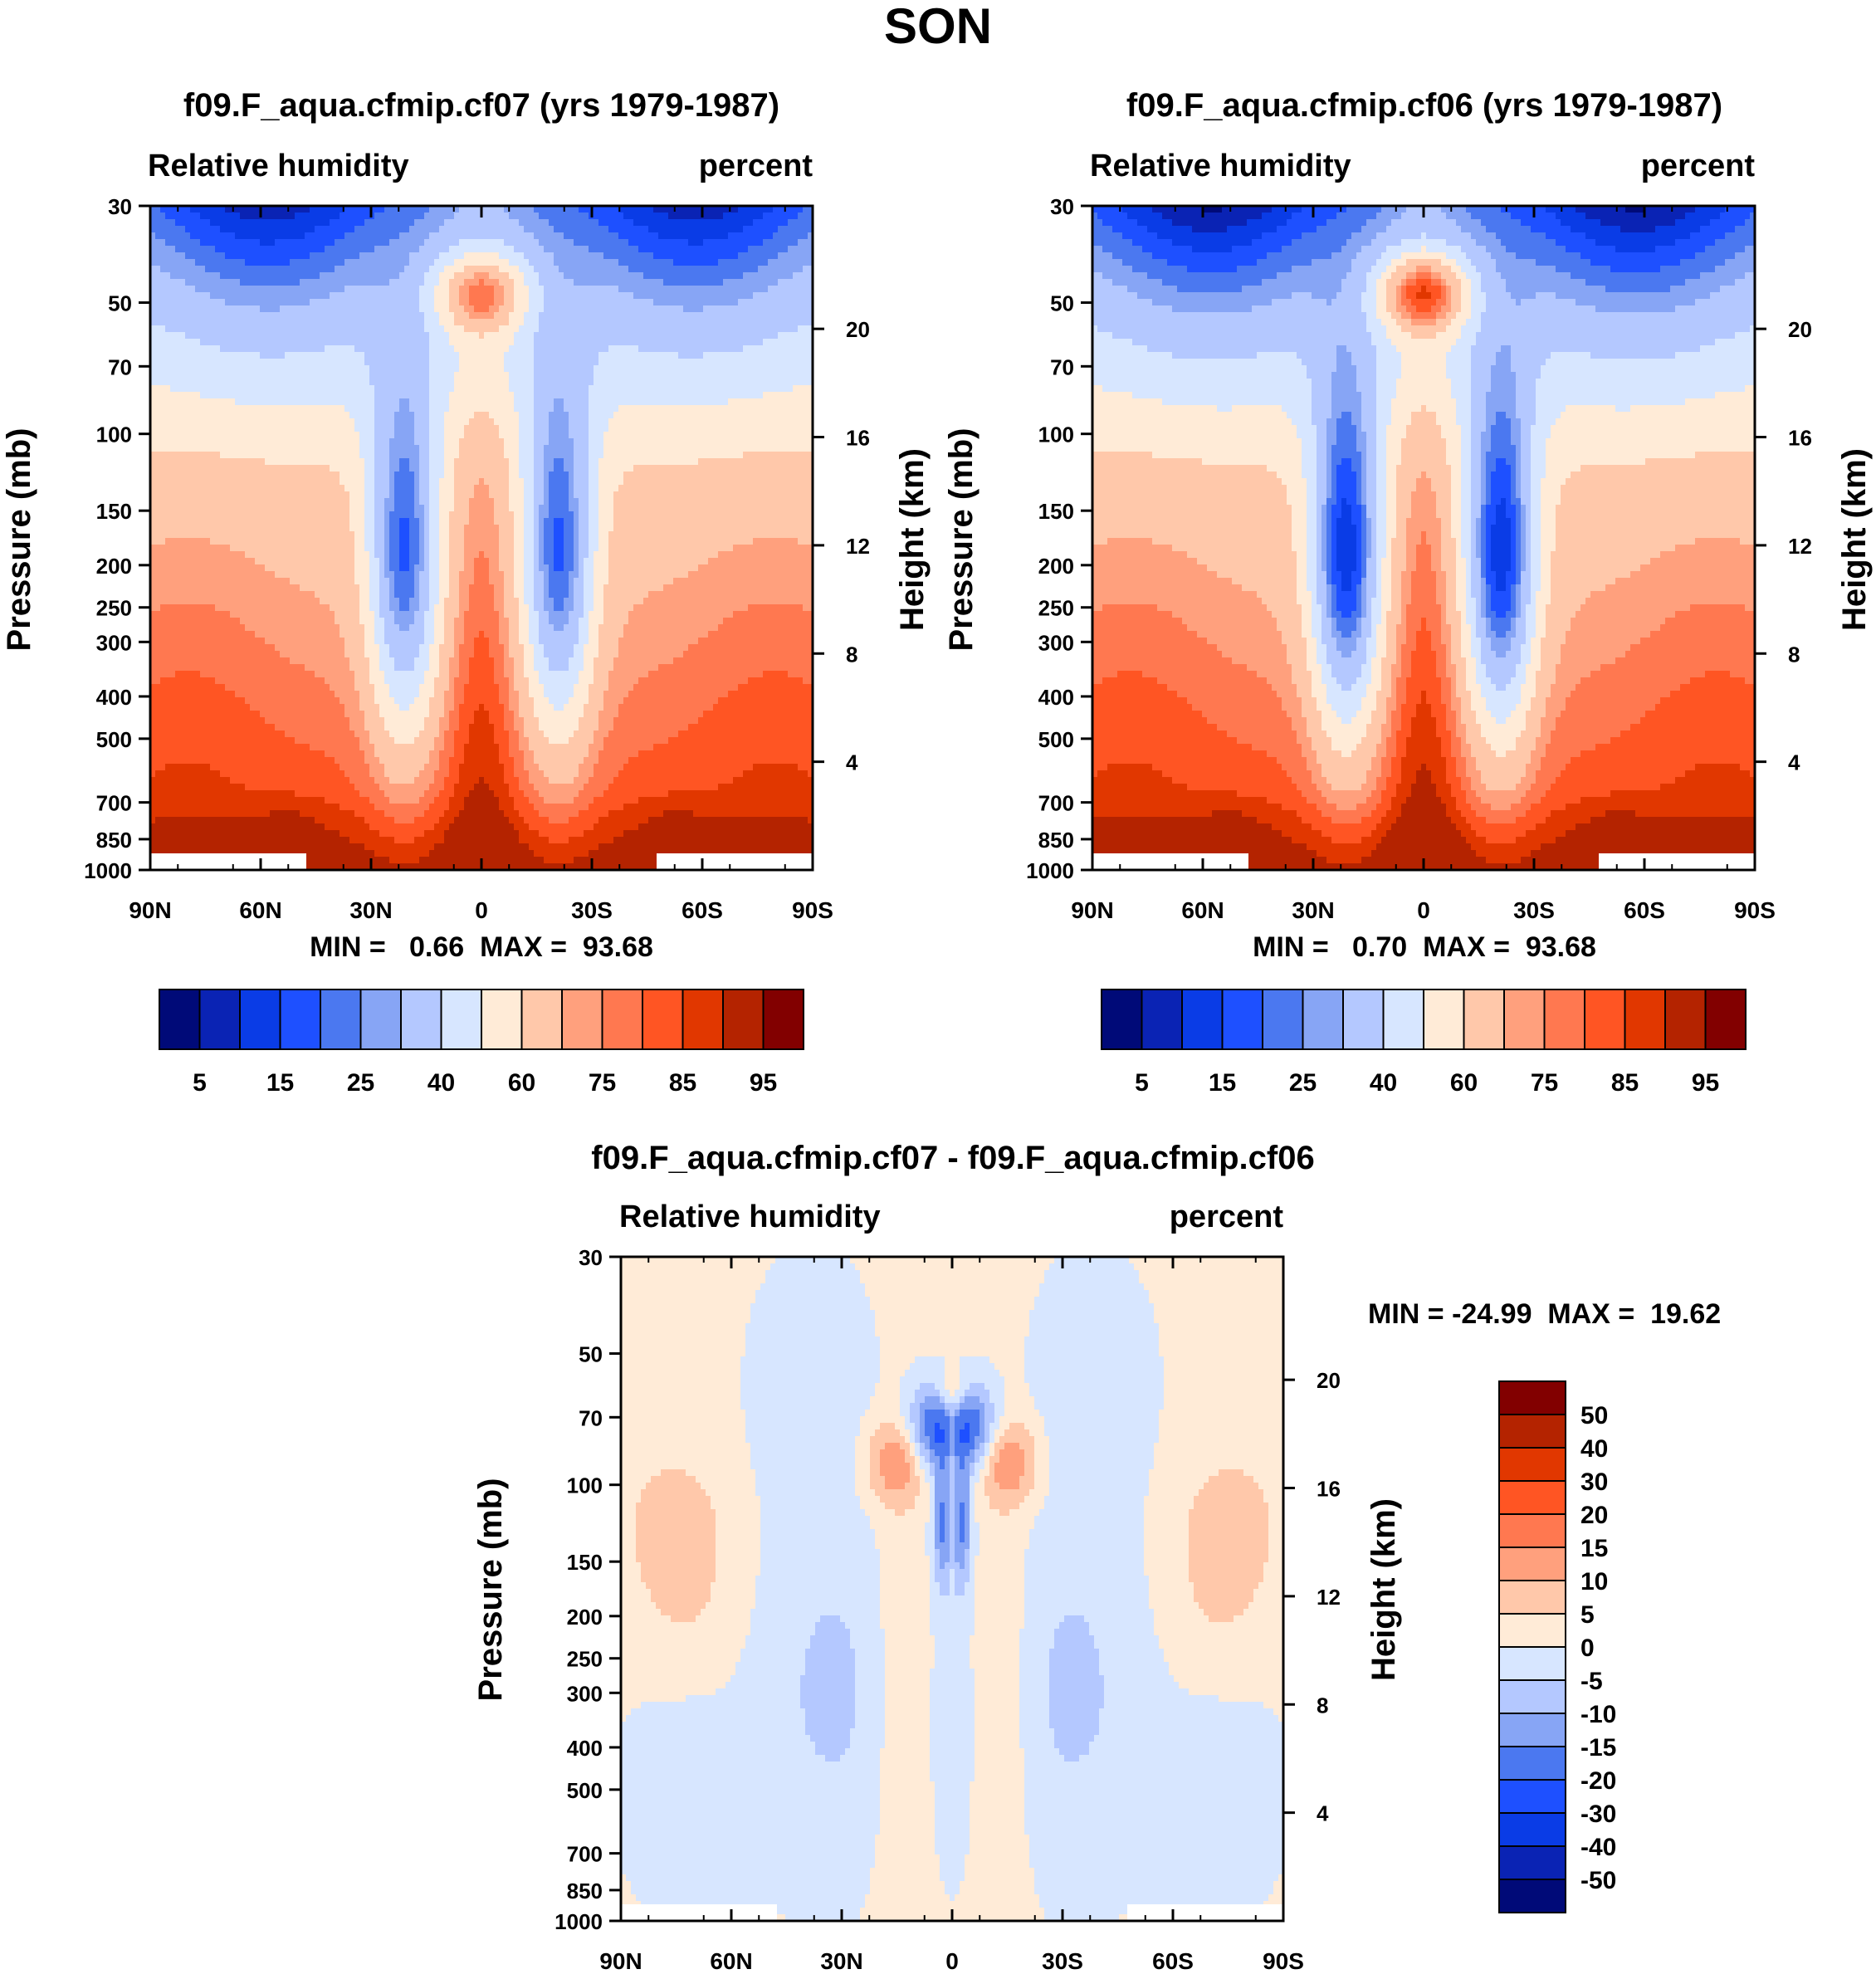 Image resolution: width=1876 pixels, height=1979 pixels. What do you see at coordinates (852, 762) in the screenshot?
I see `y-right-tick-label: 4` at bounding box center [852, 762].